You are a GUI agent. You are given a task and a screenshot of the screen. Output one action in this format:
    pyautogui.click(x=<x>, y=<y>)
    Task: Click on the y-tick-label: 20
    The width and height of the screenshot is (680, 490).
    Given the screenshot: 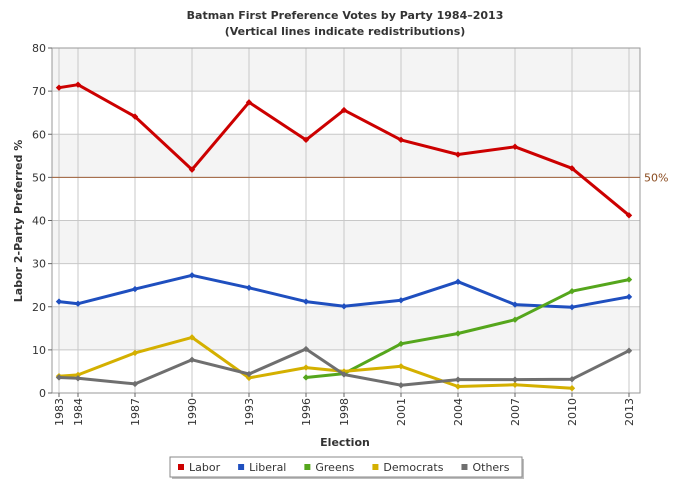 What is the action you would take?
    pyautogui.click(x=39, y=307)
    